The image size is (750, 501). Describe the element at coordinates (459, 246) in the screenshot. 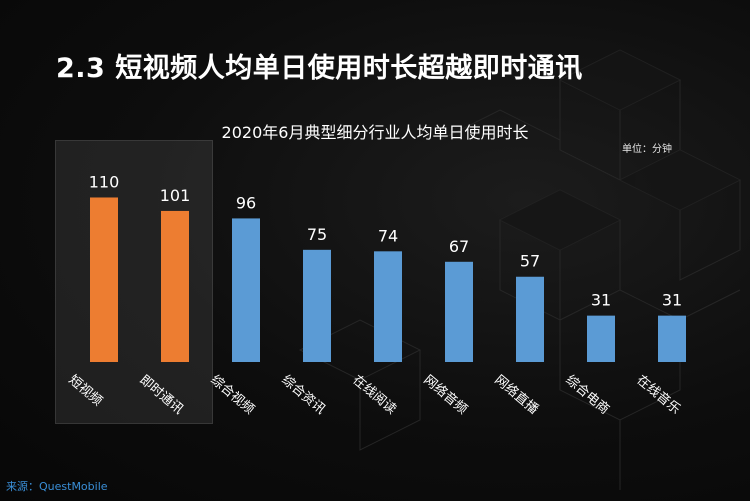

I see `data-label-6: 67` at that location.